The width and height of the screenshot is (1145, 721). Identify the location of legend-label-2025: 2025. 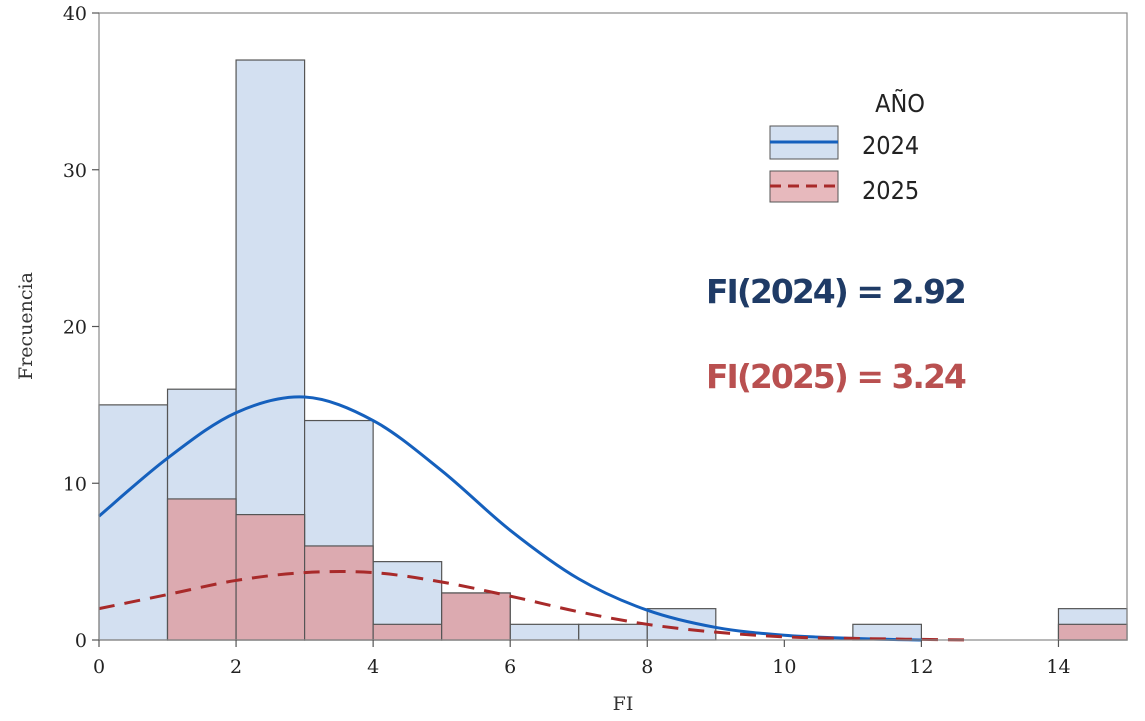
(890, 190).